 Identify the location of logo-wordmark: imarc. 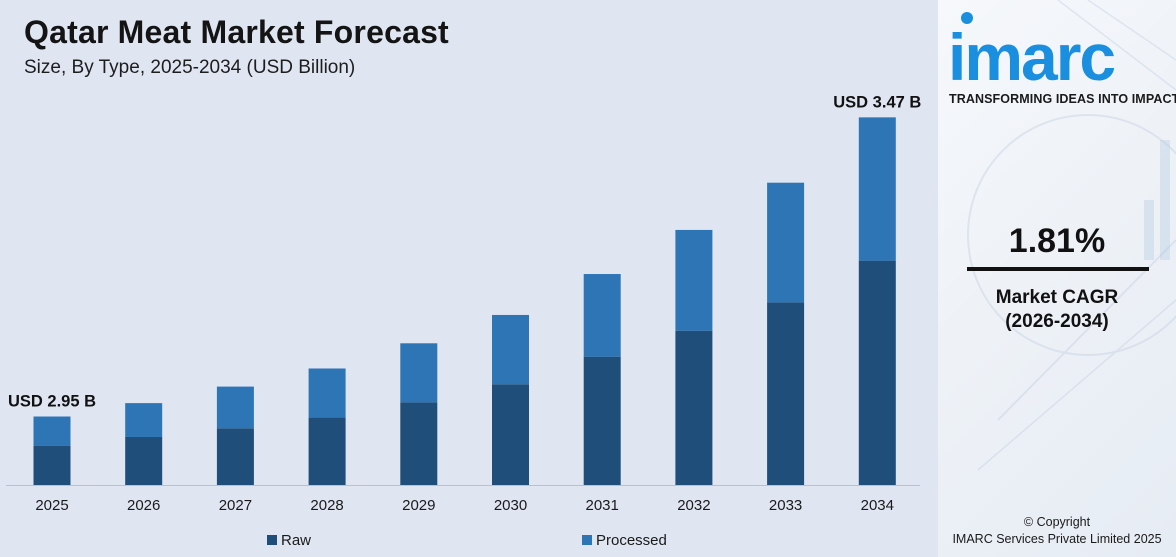
(1032, 57).